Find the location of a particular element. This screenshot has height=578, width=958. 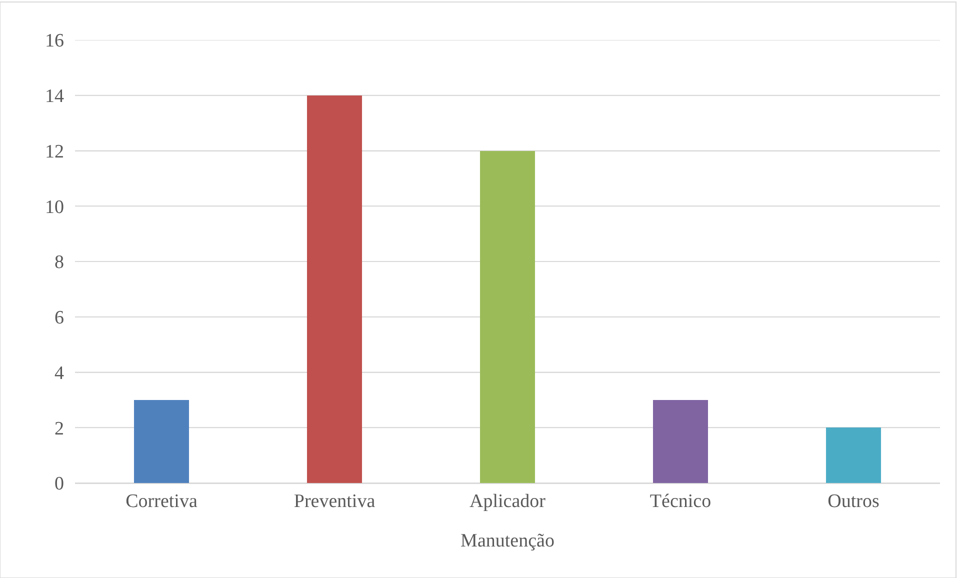

x-tick-label: Técnico is located at coordinates (681, 501).